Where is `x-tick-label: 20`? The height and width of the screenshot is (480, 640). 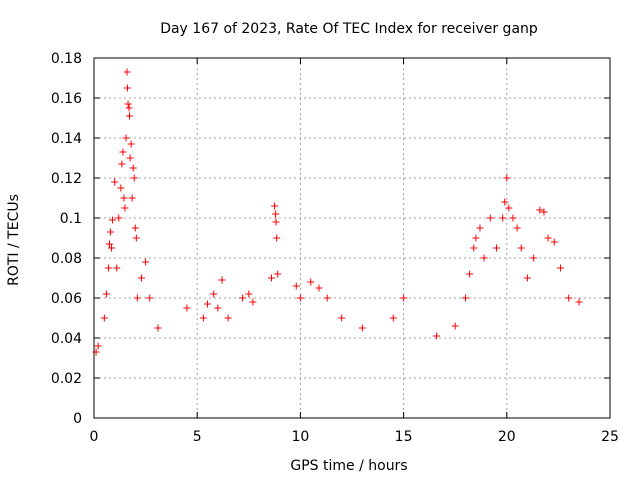
x-tick-label: 20 is located at coordinates (507, 437).